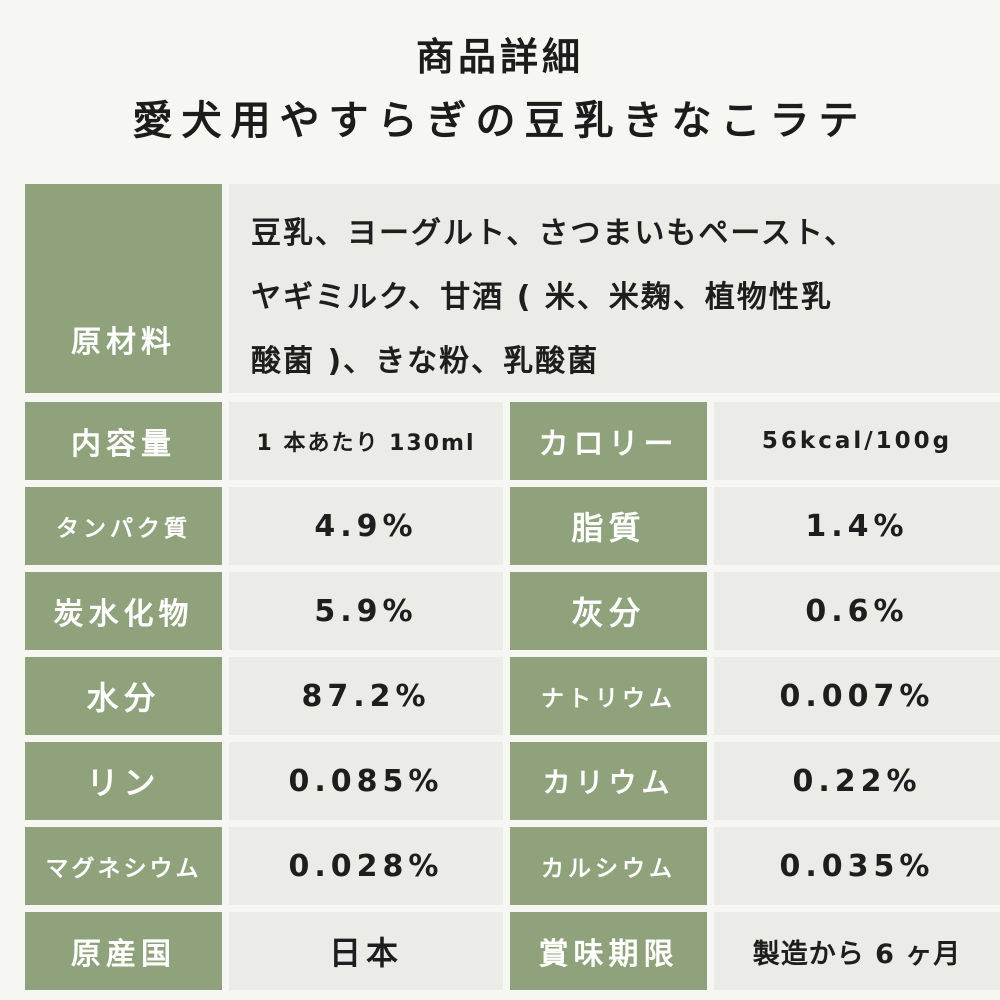  What do you see at coordinates (366, 866) in the screenshot?
I see `table-row-value: 0.028%` at bounding box center [366, 866].